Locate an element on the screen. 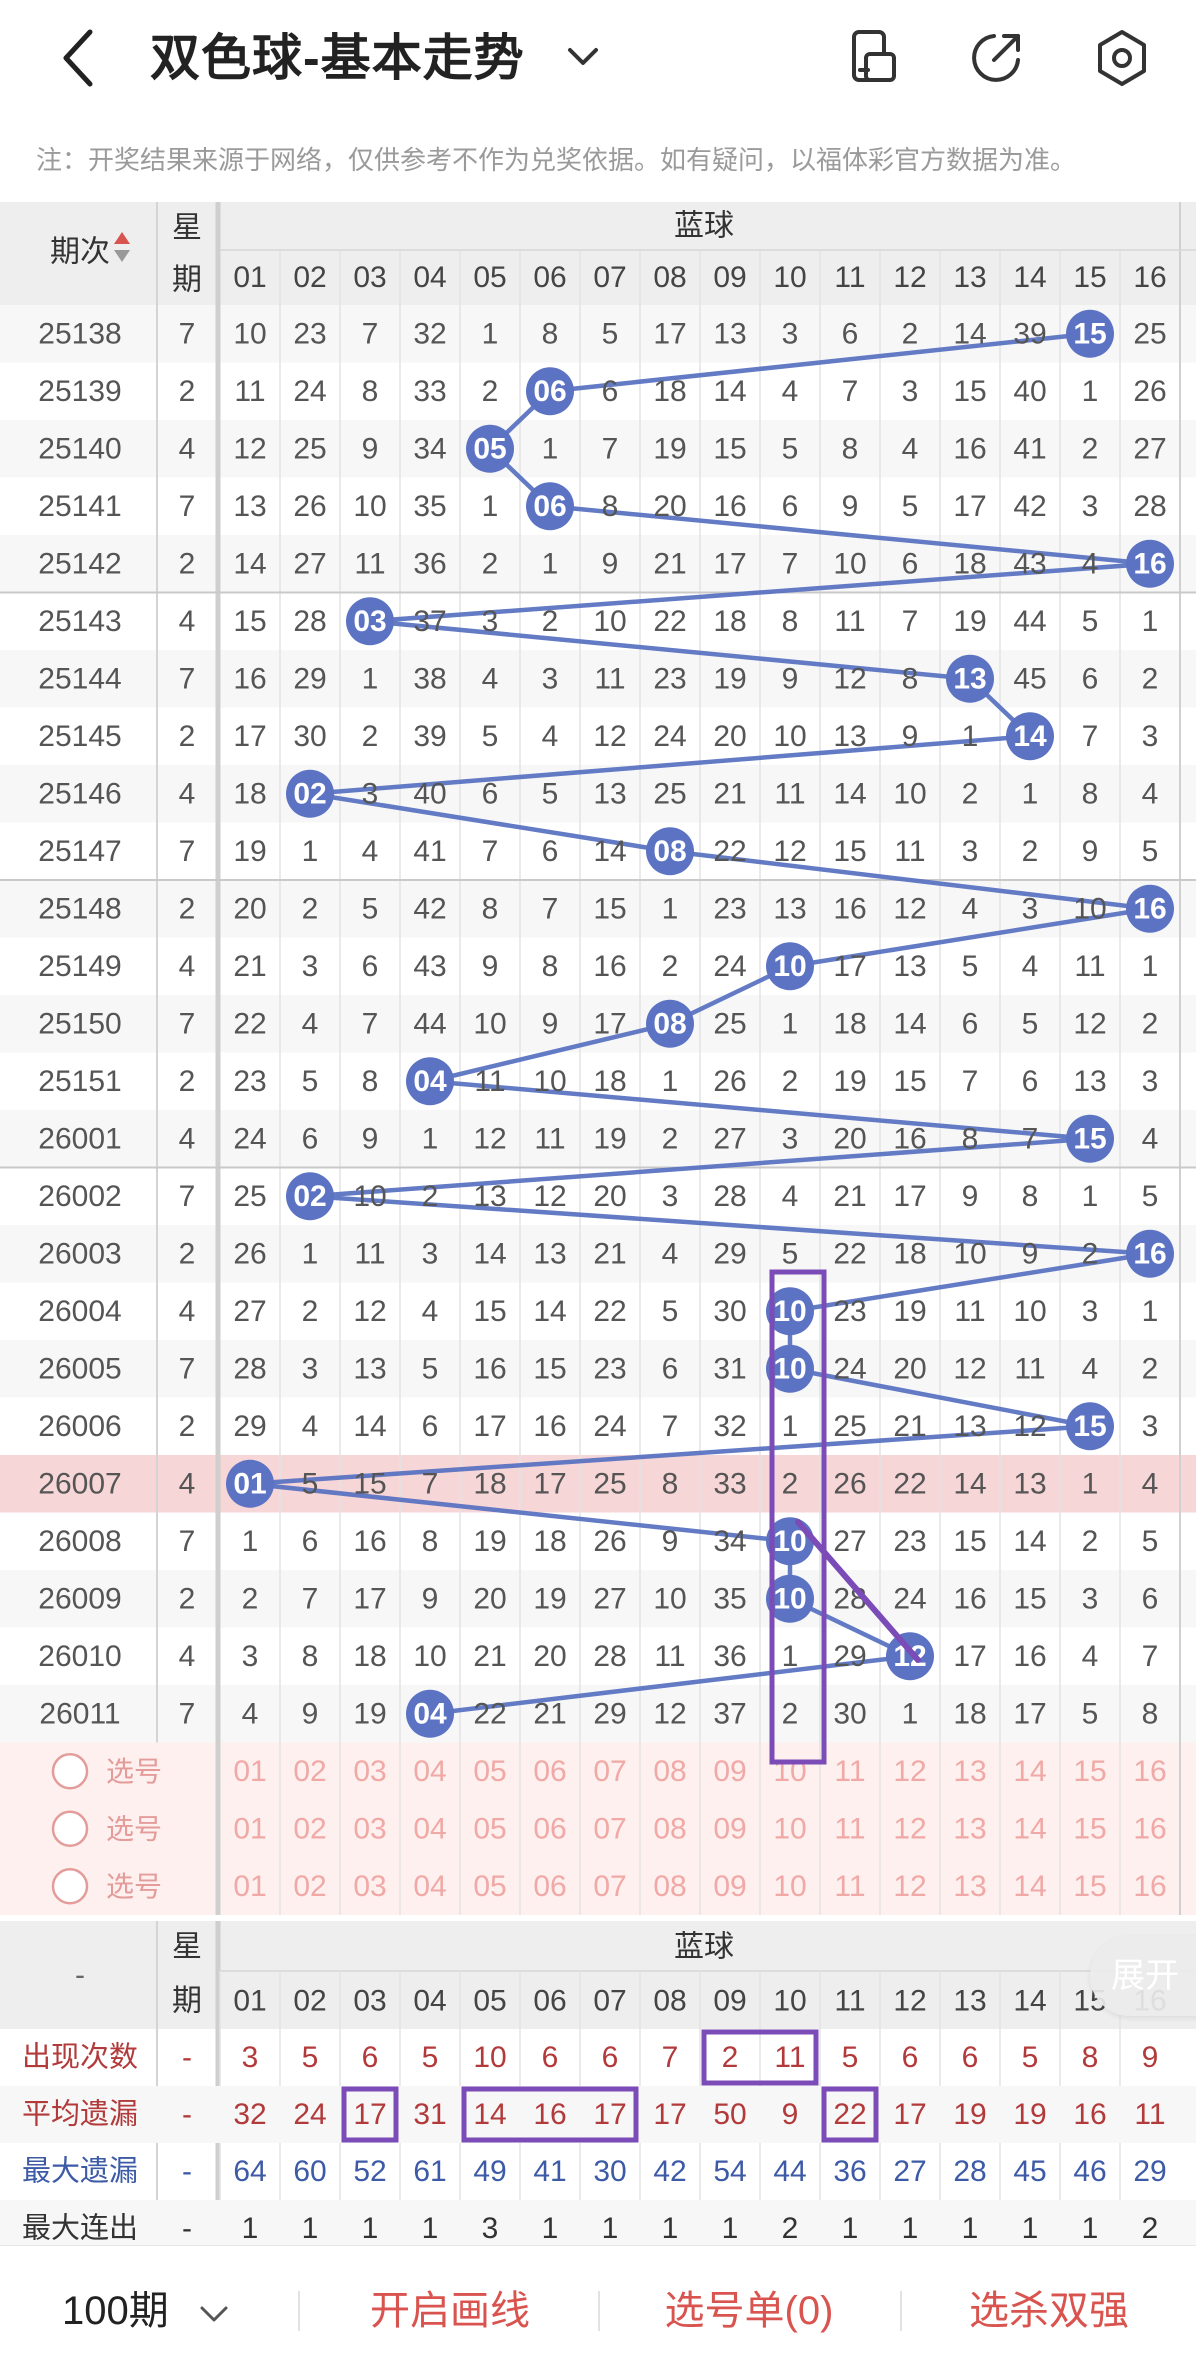 The image size is (1196, 2376). page-title: 双色球-基本走势 is located at coordinates (337, 58).